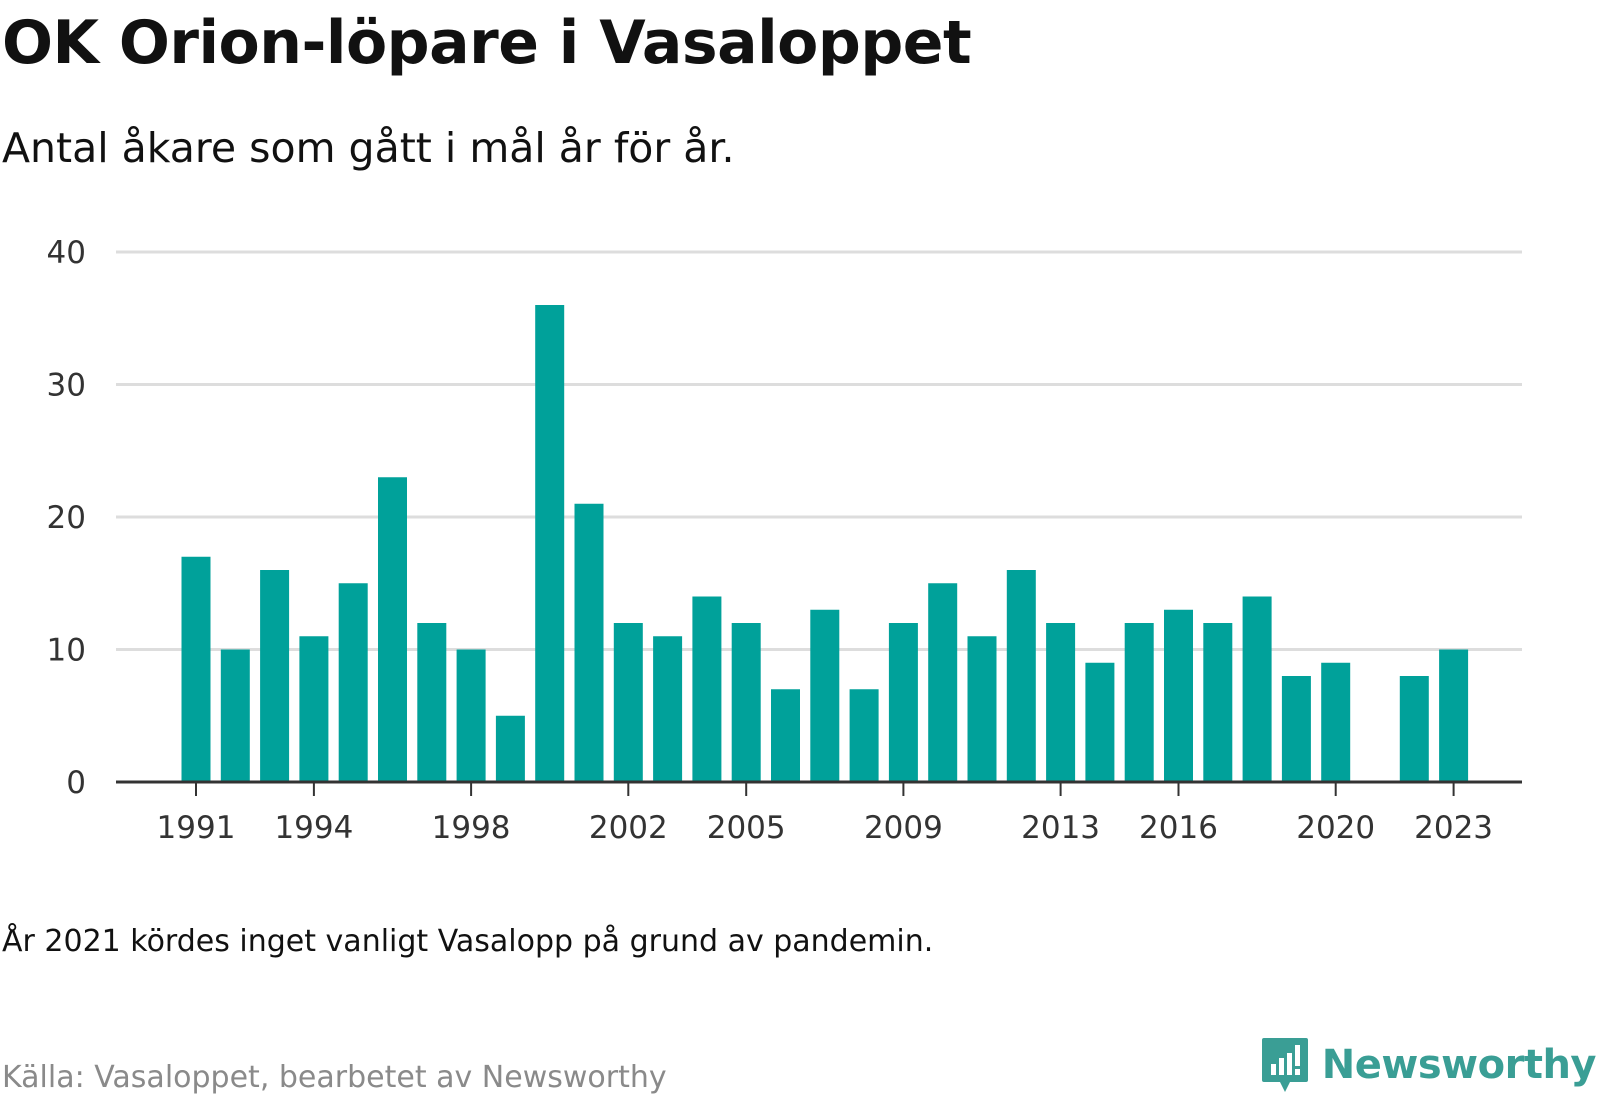 The height and width of the screenshot is (1100, 1600). I want to click on bar-1995, so click(353, 682).